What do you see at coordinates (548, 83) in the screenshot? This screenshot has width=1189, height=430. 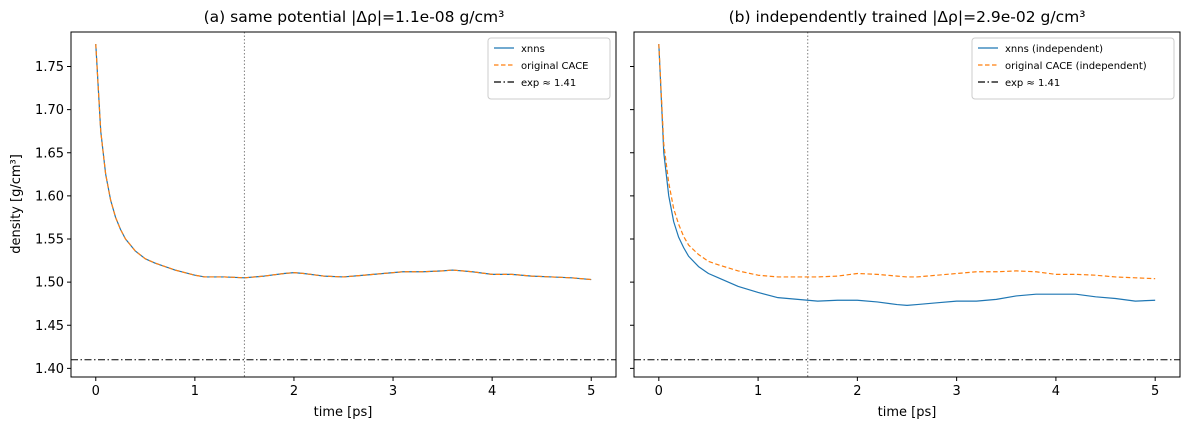 I see `panel-a-legend-label: exp ≈ 1.41` at bounding box center [548, 83].